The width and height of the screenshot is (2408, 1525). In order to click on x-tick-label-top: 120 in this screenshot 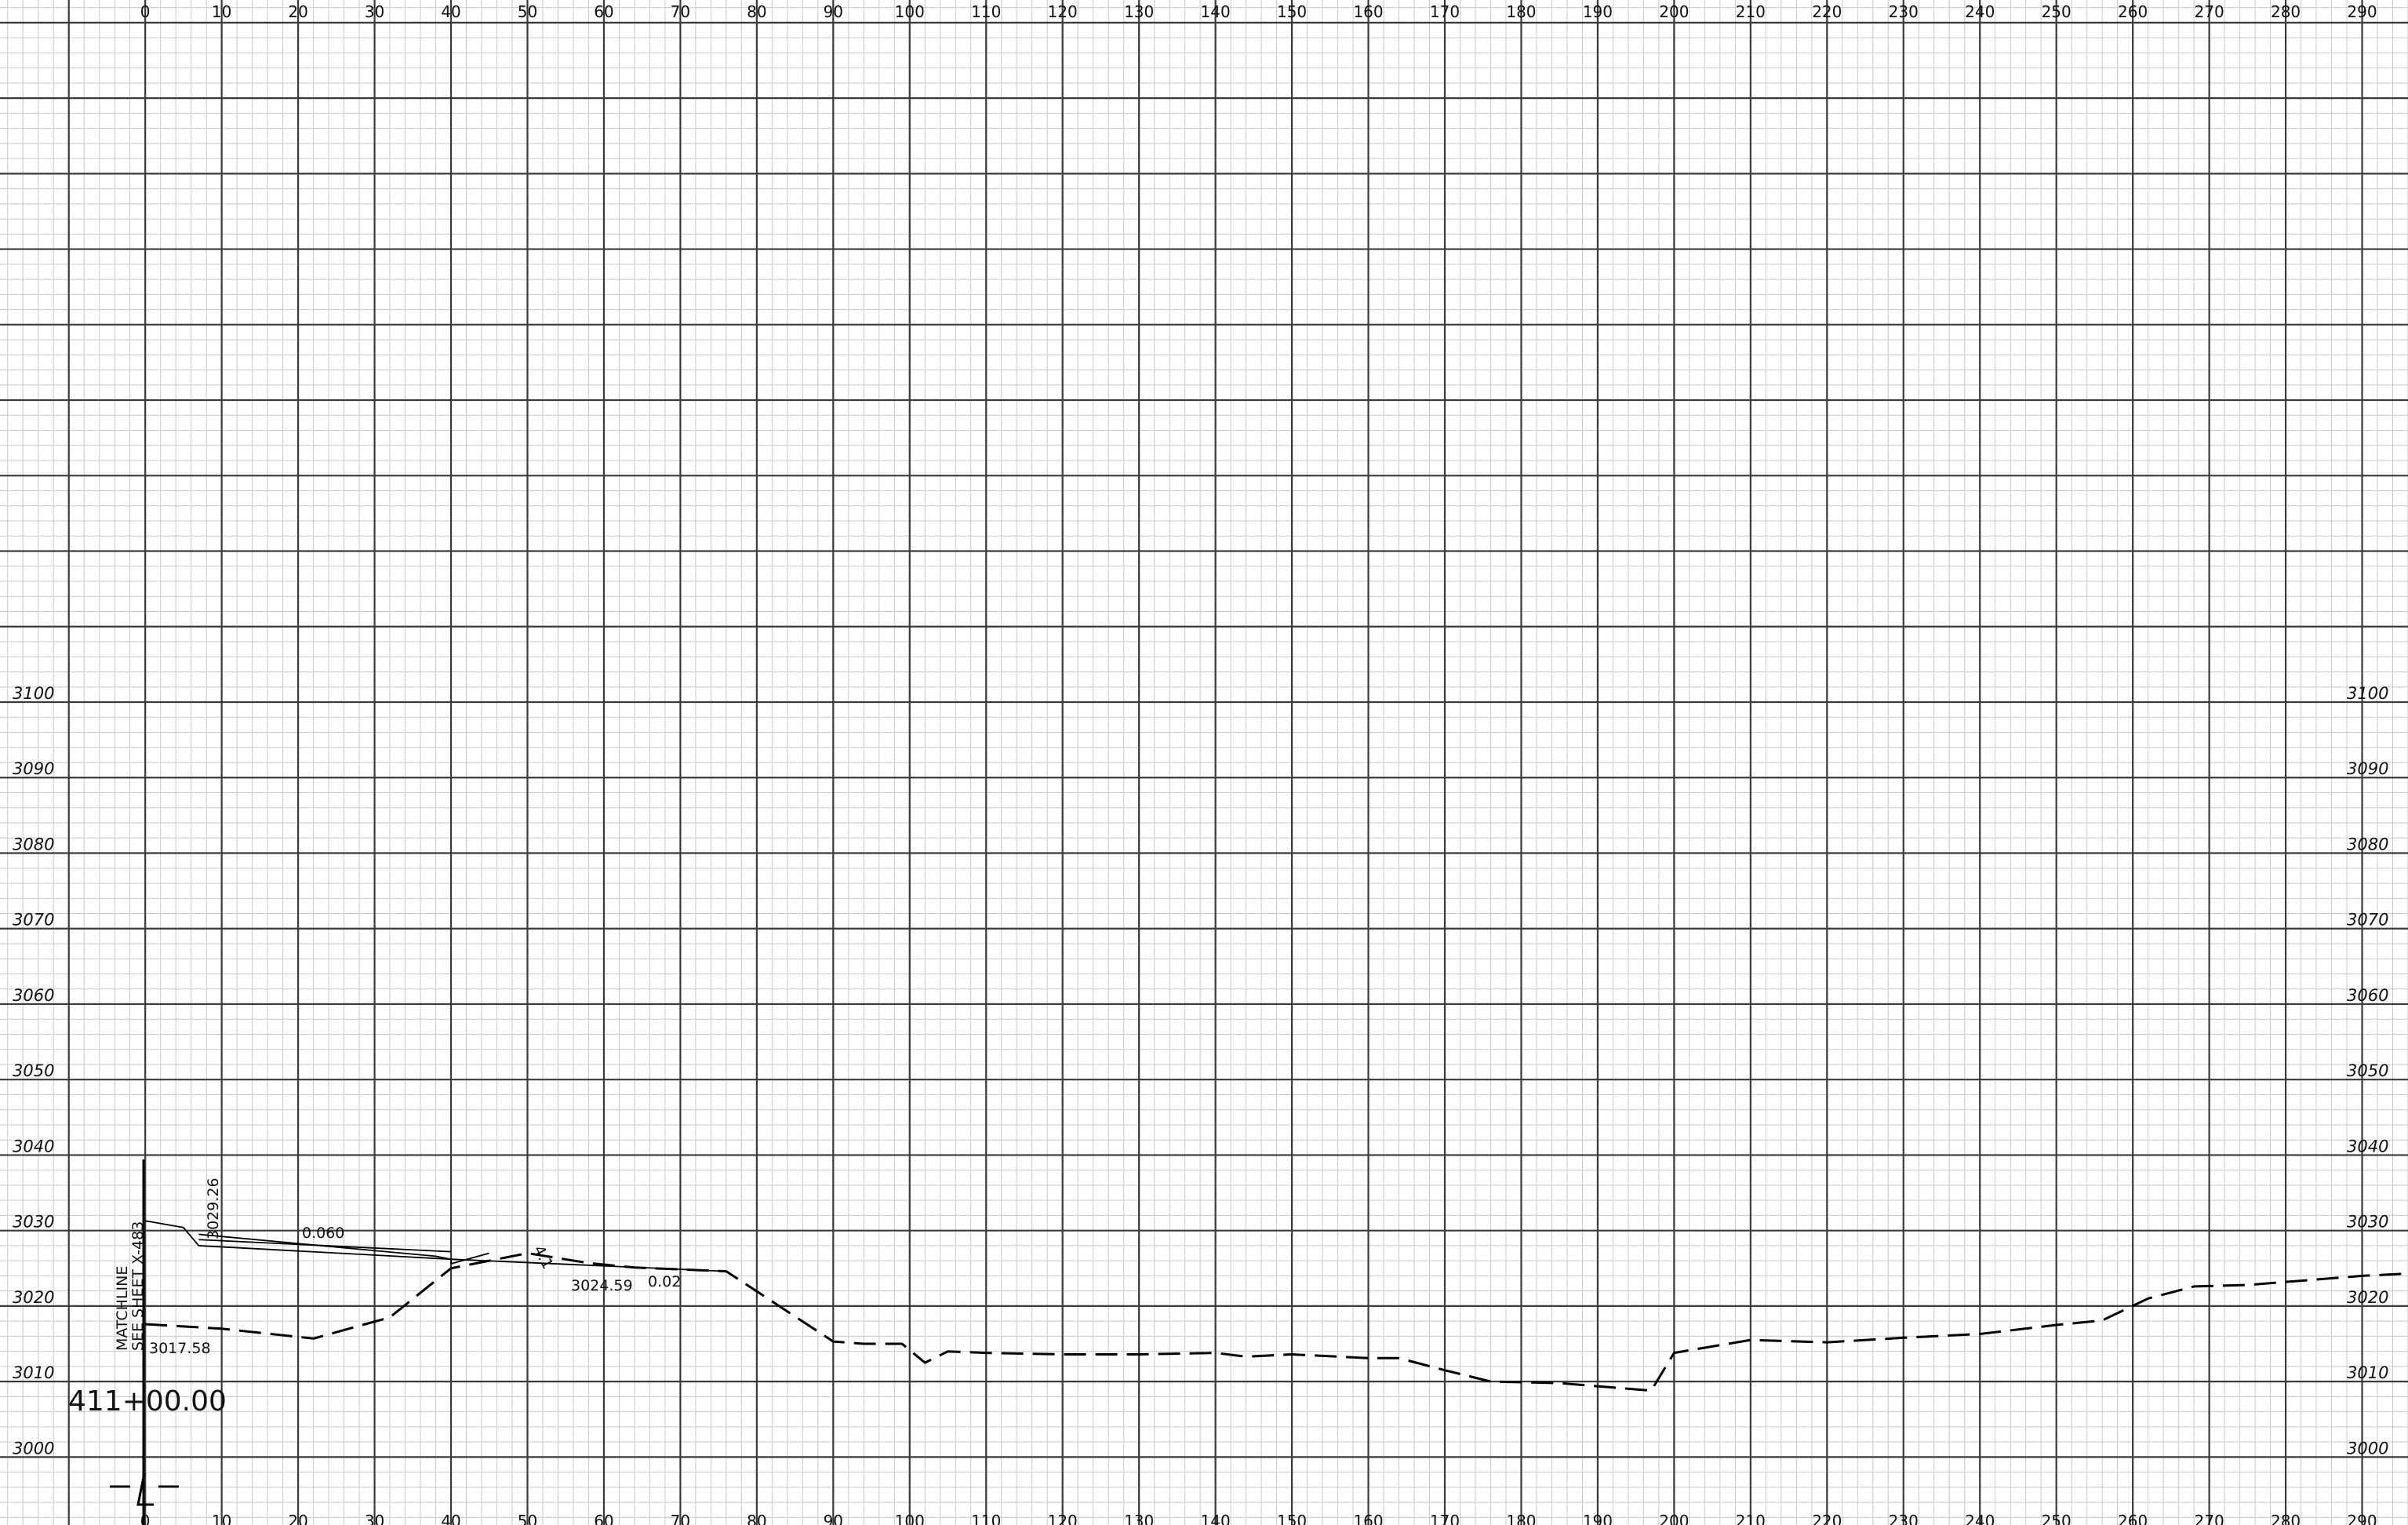, I will do `click(1063, 11)`.